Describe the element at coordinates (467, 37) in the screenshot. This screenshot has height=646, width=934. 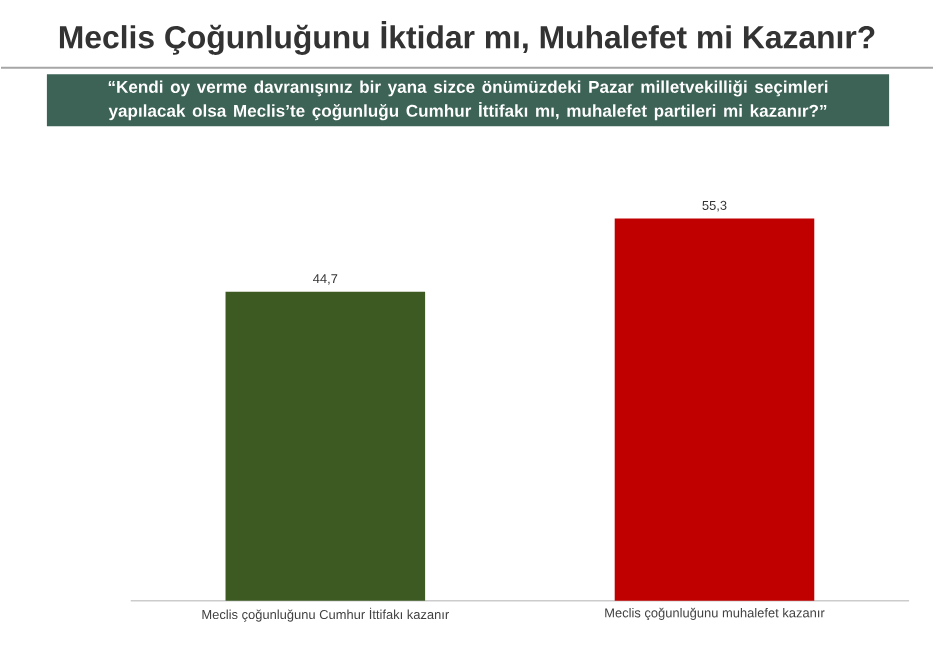
I see `chart-title: Meclis Çoğunluğunu İktidar mı, Muhalefet mi Kazanır?` at that location.